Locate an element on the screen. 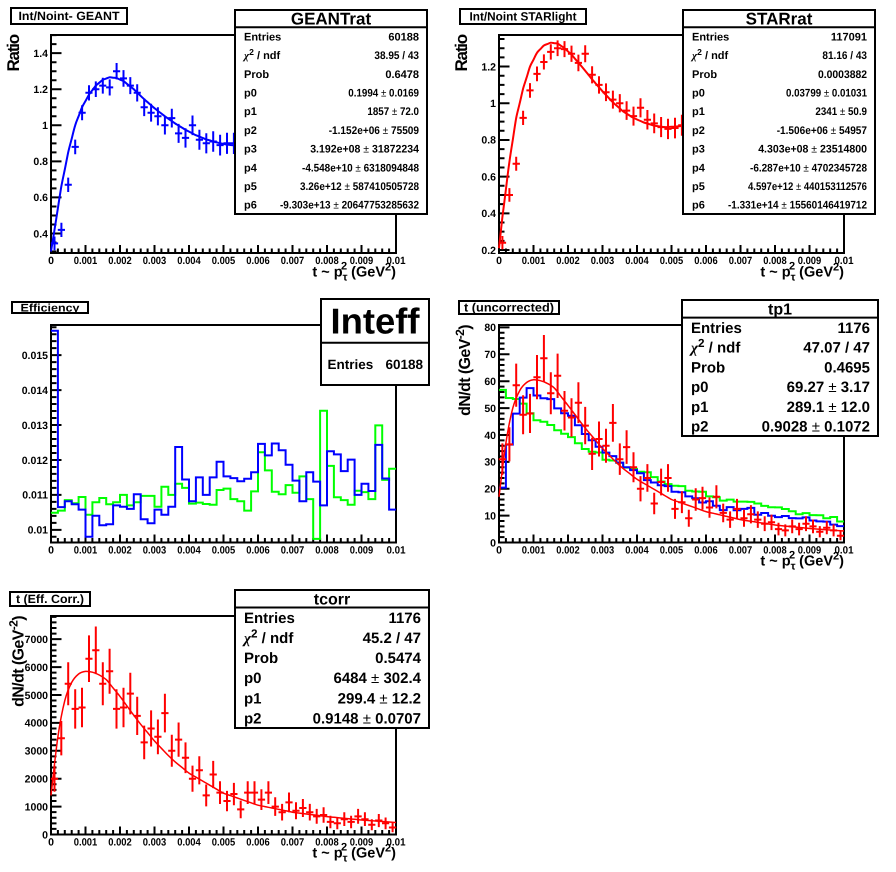  svg-text: 0.9148 ± 0.0707 is located at coordinates (367, 718).